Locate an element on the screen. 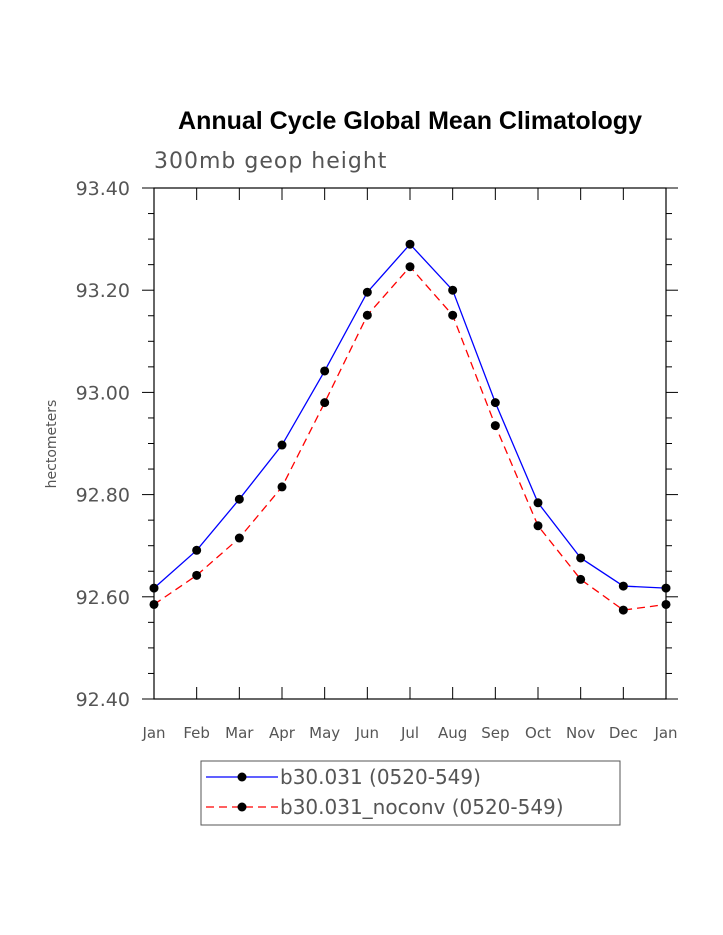  x-tick-label: Nov is located at coordinates (580, 733).